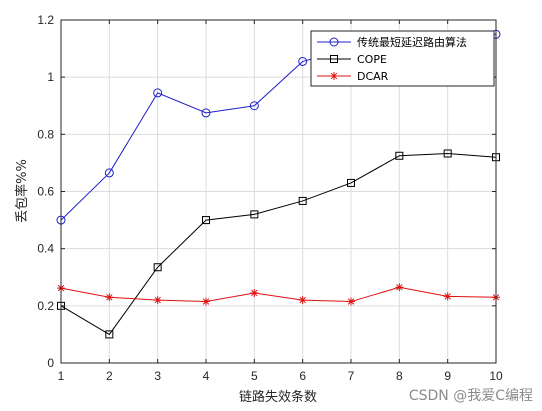 This screenshot has width=542, height=411. Describe the element at coordinates (372, 59) in the screenshot. I see `legend-label: COPE` at that location.